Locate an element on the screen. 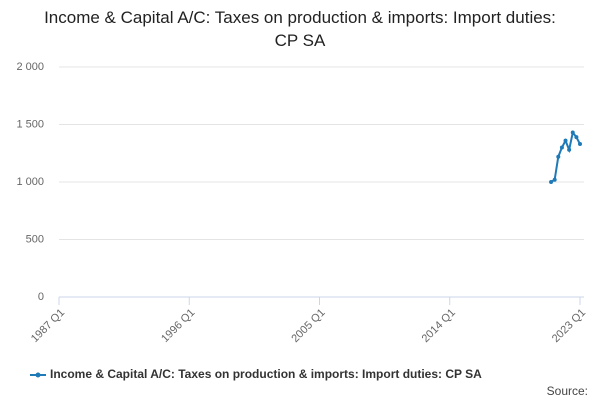 The width and height of the screenshot is (600, 400). y-tick-label: 2 000 is located at coordinates (30, 67).